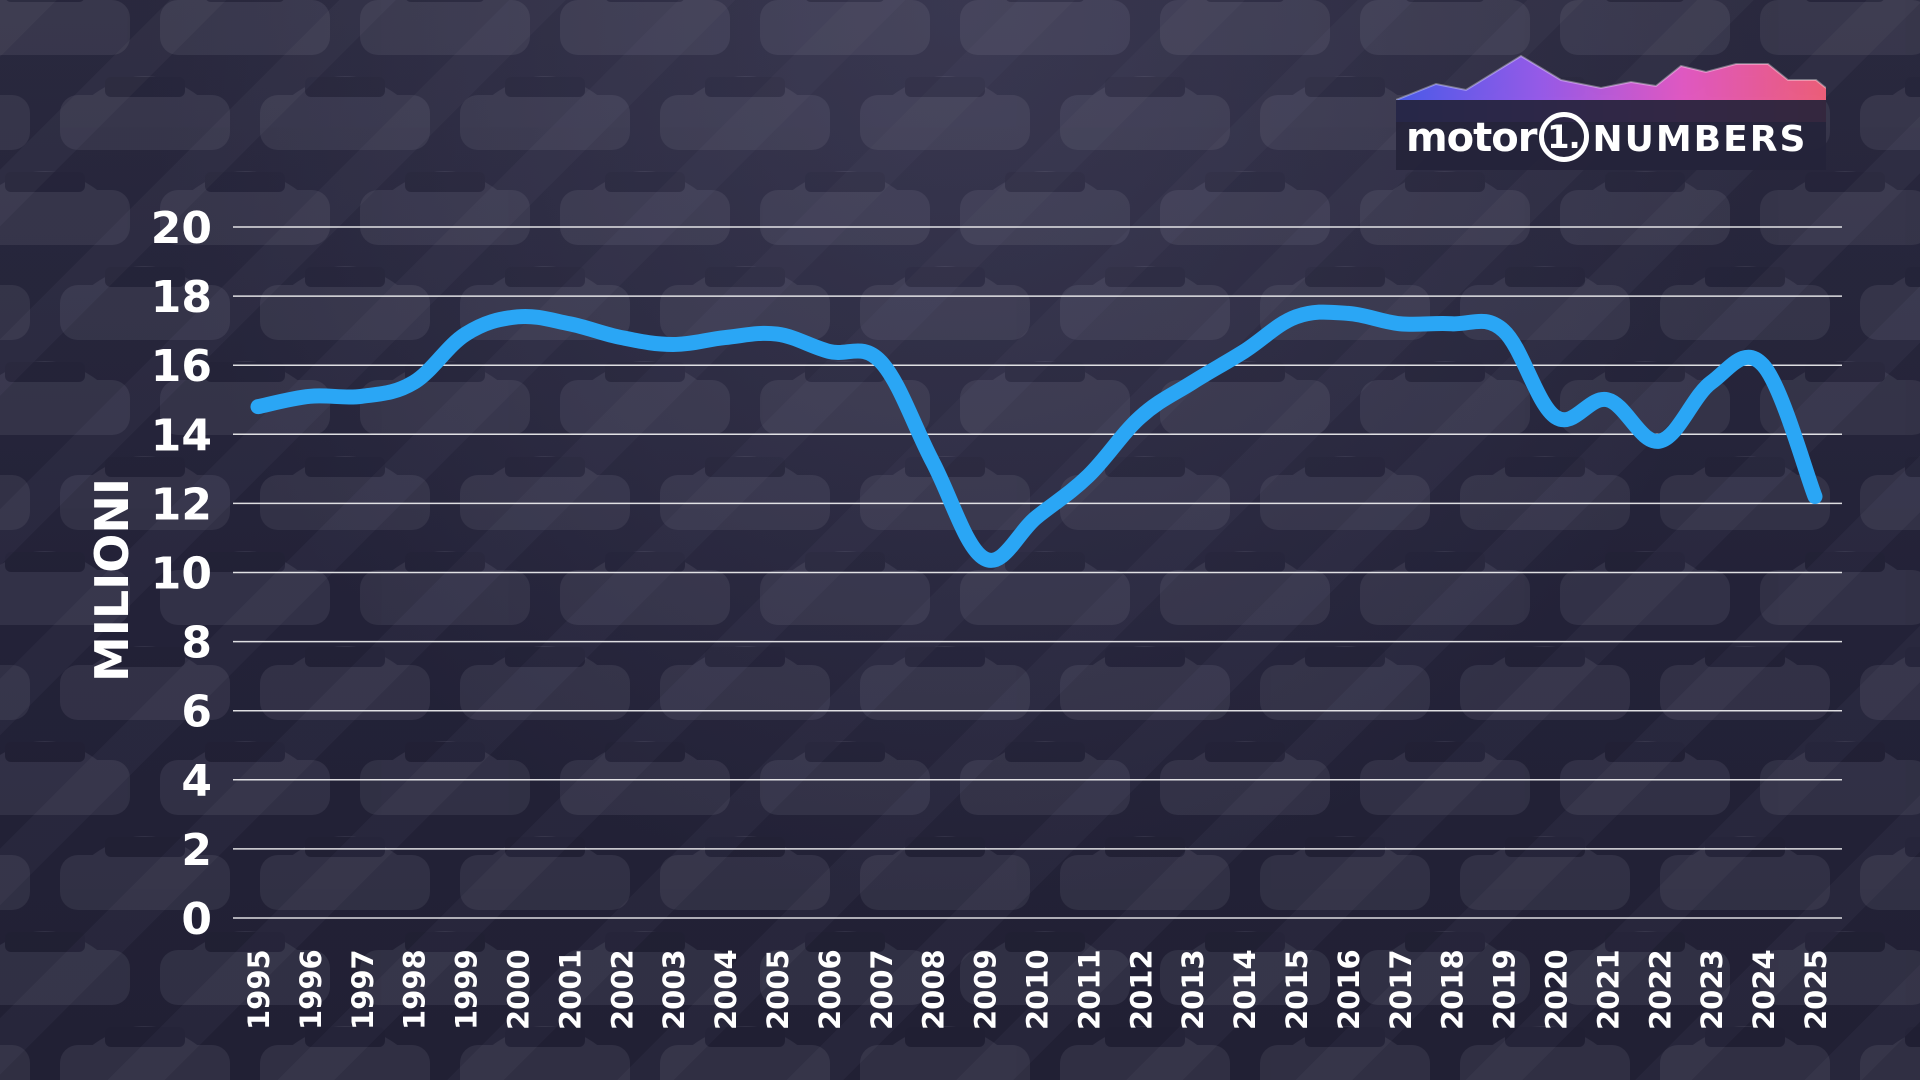 This screenshot has height=1080, width=1920. What do you see at coordinates (1453, 989) in the screenshot?
I see `x-tick-label: 2018` at bounding box center [1453, 989].